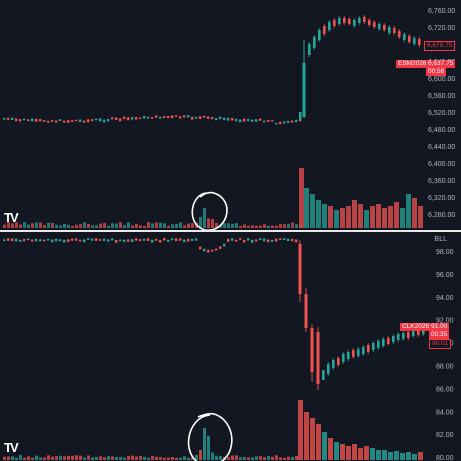 This screenshot has width=461, height=461. What do you see at coordinates (445, 252) in the screenshot?
I see `cl-price-tick: 98.00` at bounding box center [445, 252].